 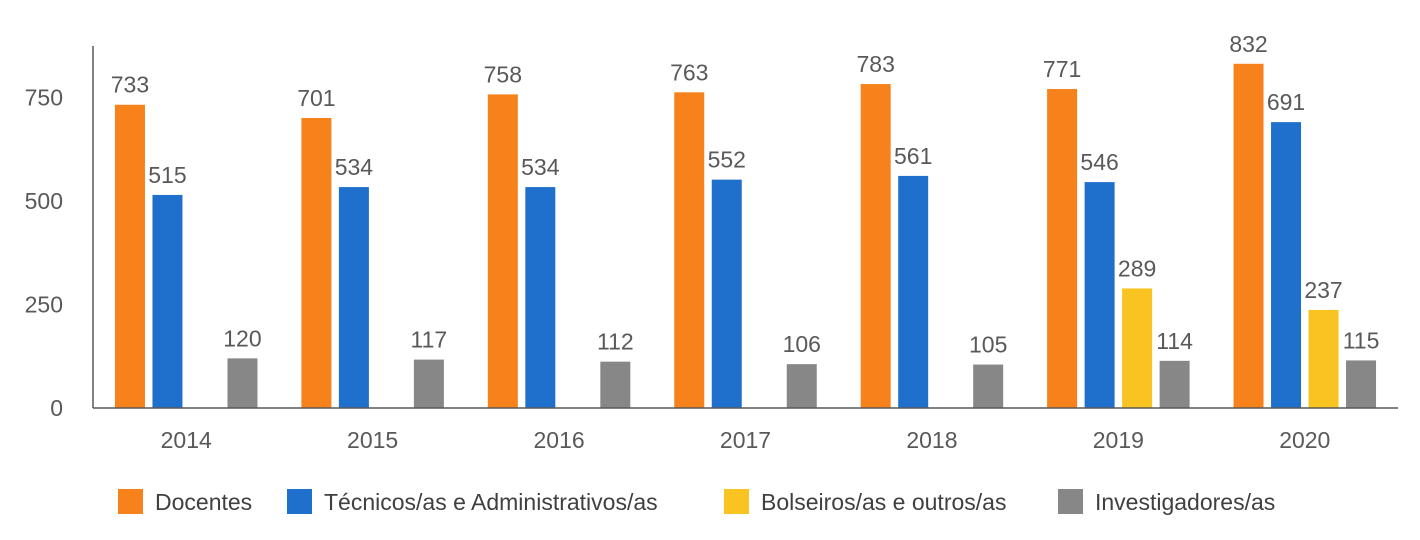 I want to click on x-tick-label: 2018, so click(x=931, y=440).